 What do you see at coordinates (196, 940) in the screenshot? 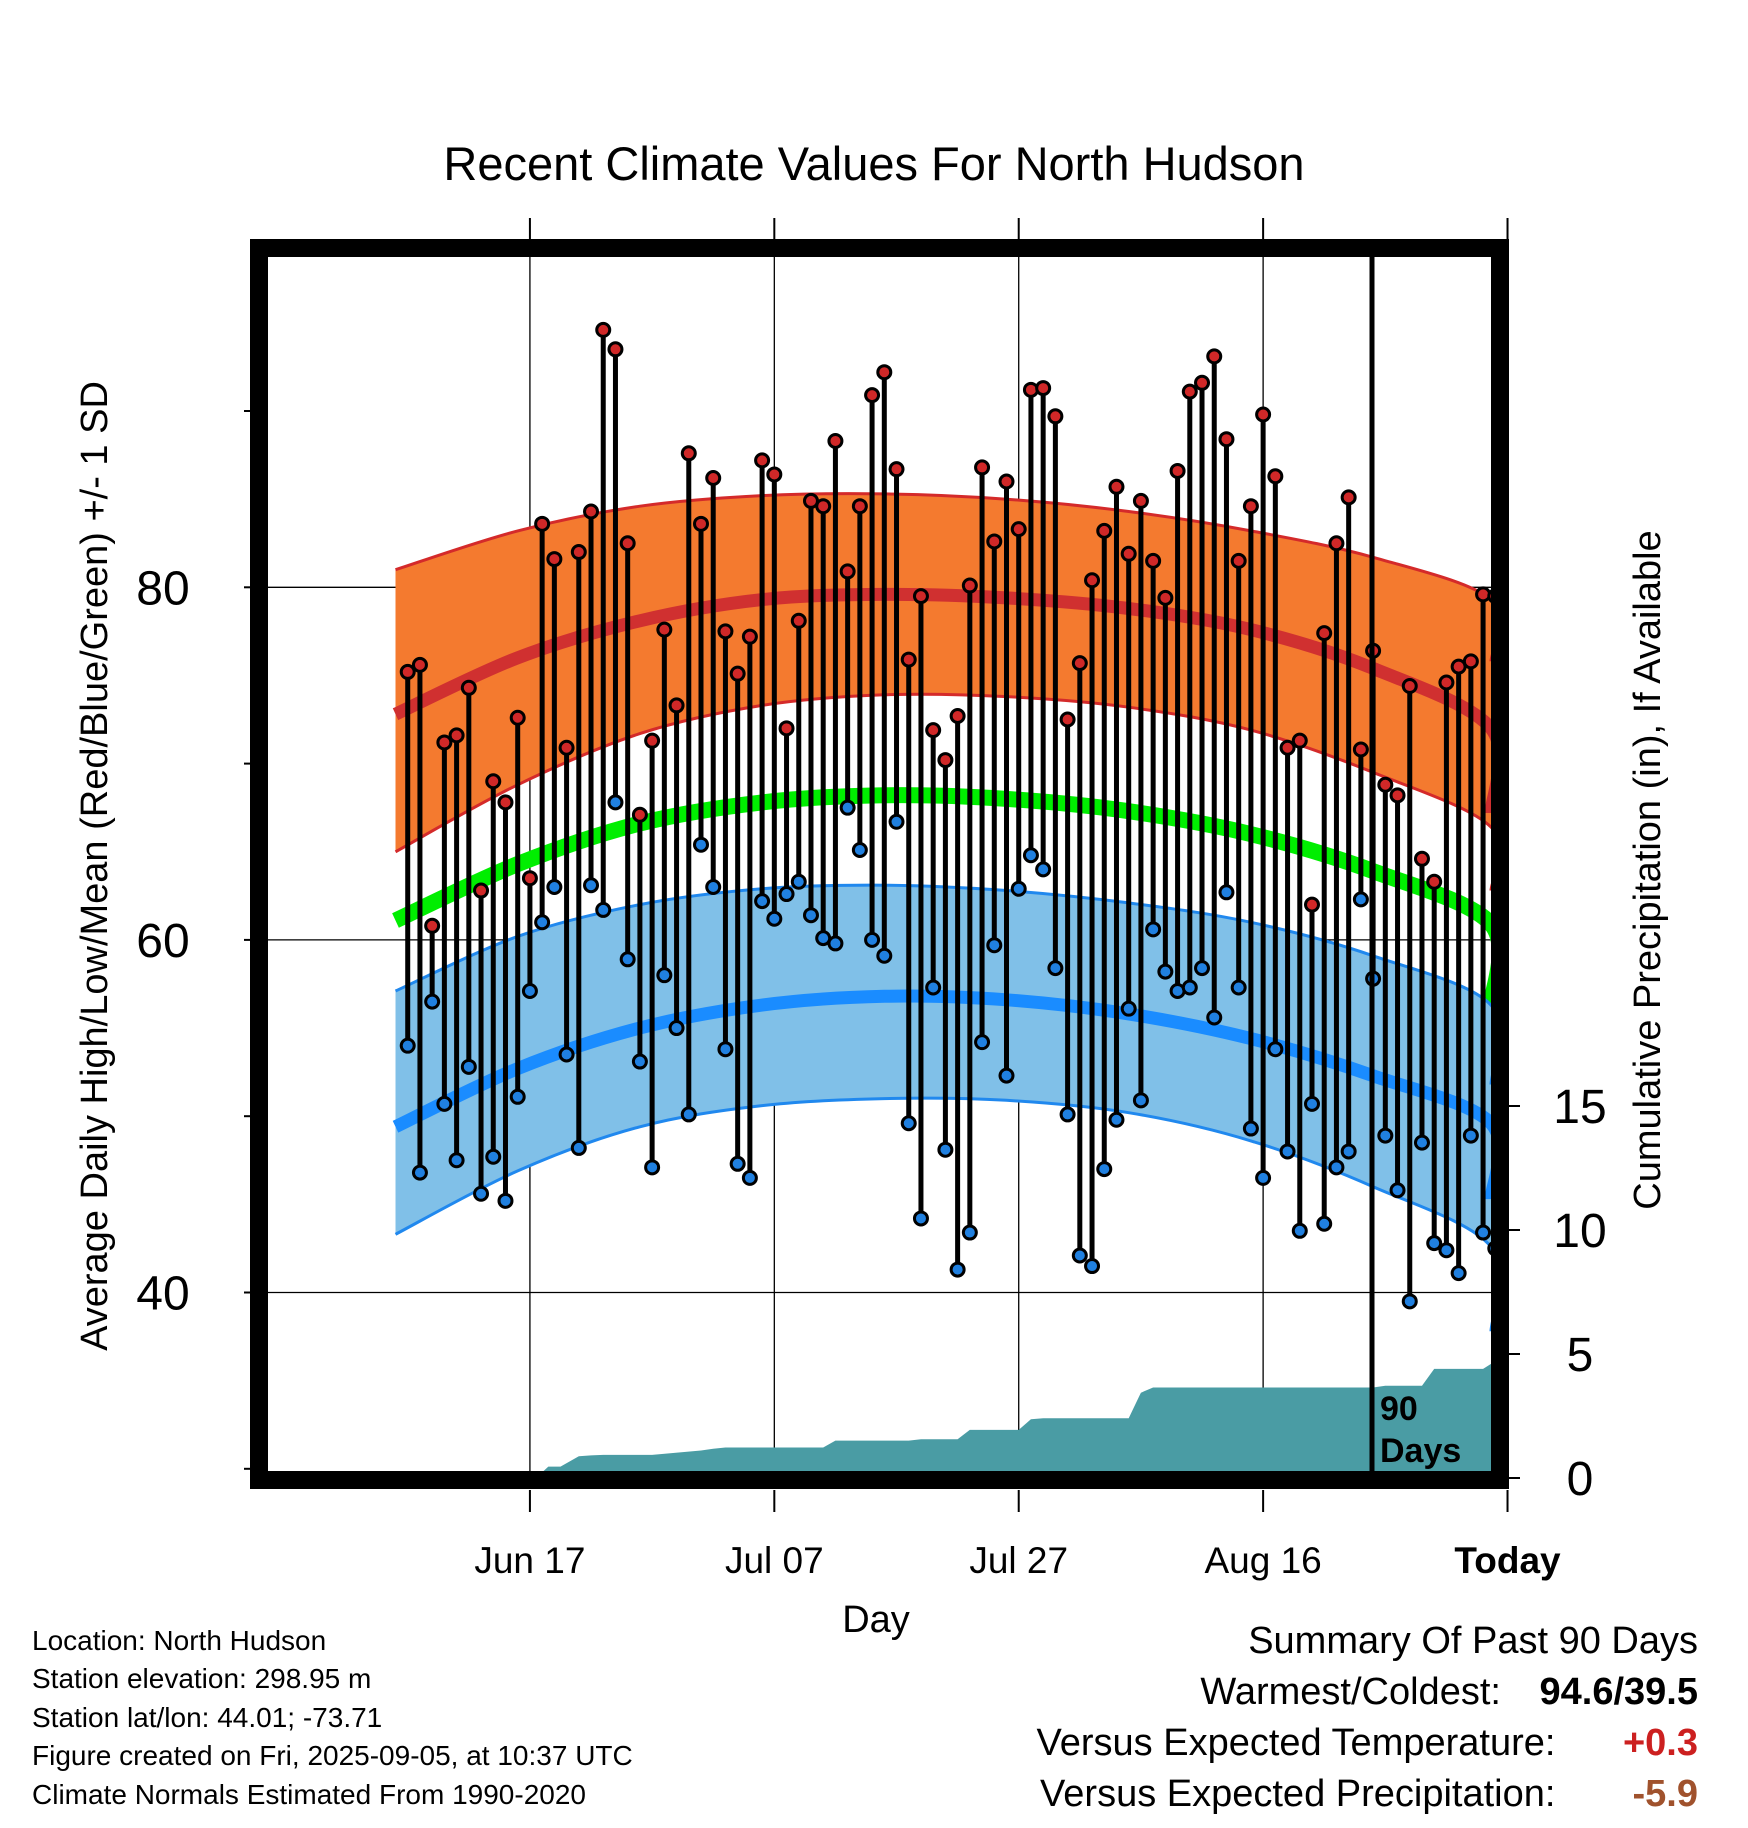
I see `y-axis-left: 40 60 80` at bounding box center [196, 940].